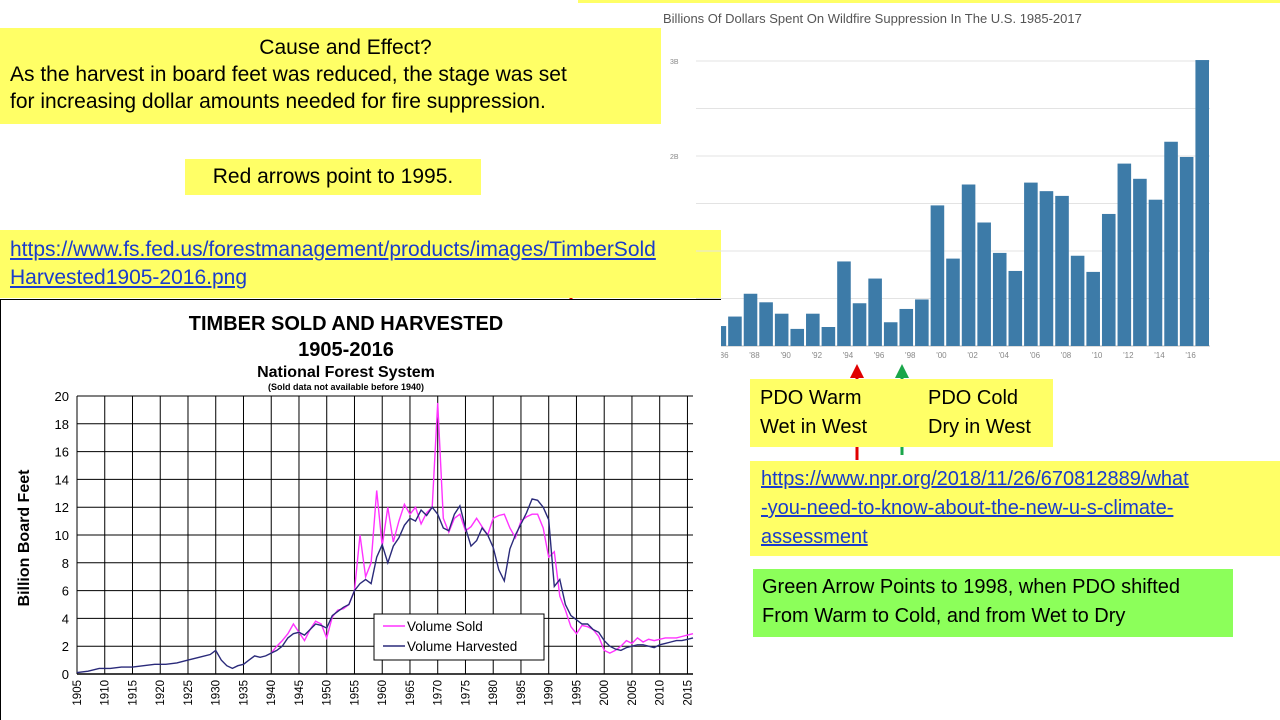  I want to click on bar-1993, so click(828, 336).